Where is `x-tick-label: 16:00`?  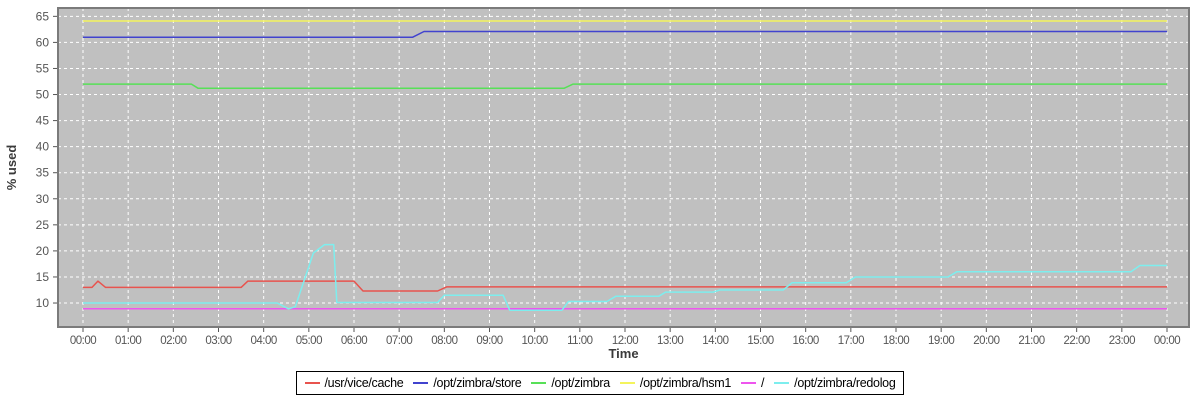
x-tick-label: 16:00 is located at coordinates (806, 341).